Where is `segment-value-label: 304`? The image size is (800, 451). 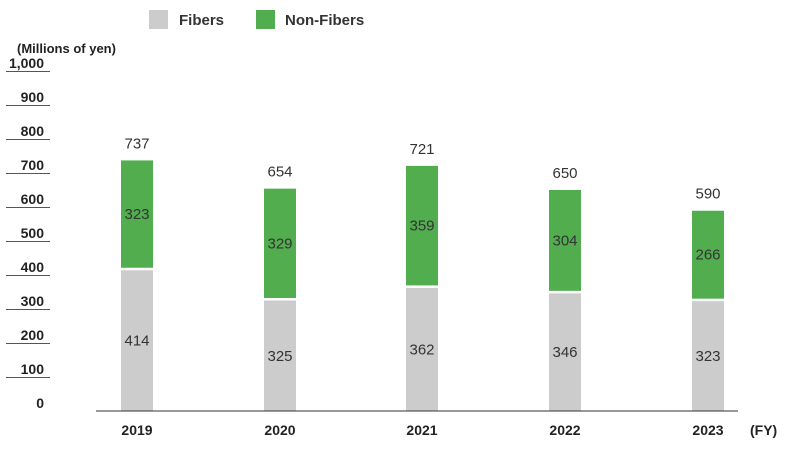 segment-value-label: 304 is located at coordinates (564, 240).